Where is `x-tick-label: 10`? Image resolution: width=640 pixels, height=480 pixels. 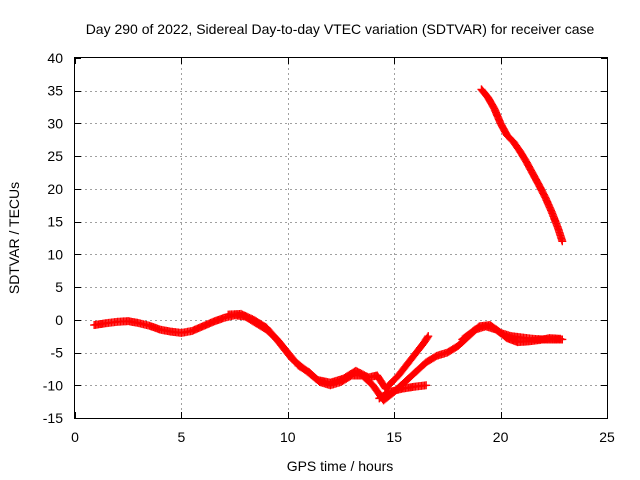 x-tick-label: 10 is located at coordinates (288, 437).